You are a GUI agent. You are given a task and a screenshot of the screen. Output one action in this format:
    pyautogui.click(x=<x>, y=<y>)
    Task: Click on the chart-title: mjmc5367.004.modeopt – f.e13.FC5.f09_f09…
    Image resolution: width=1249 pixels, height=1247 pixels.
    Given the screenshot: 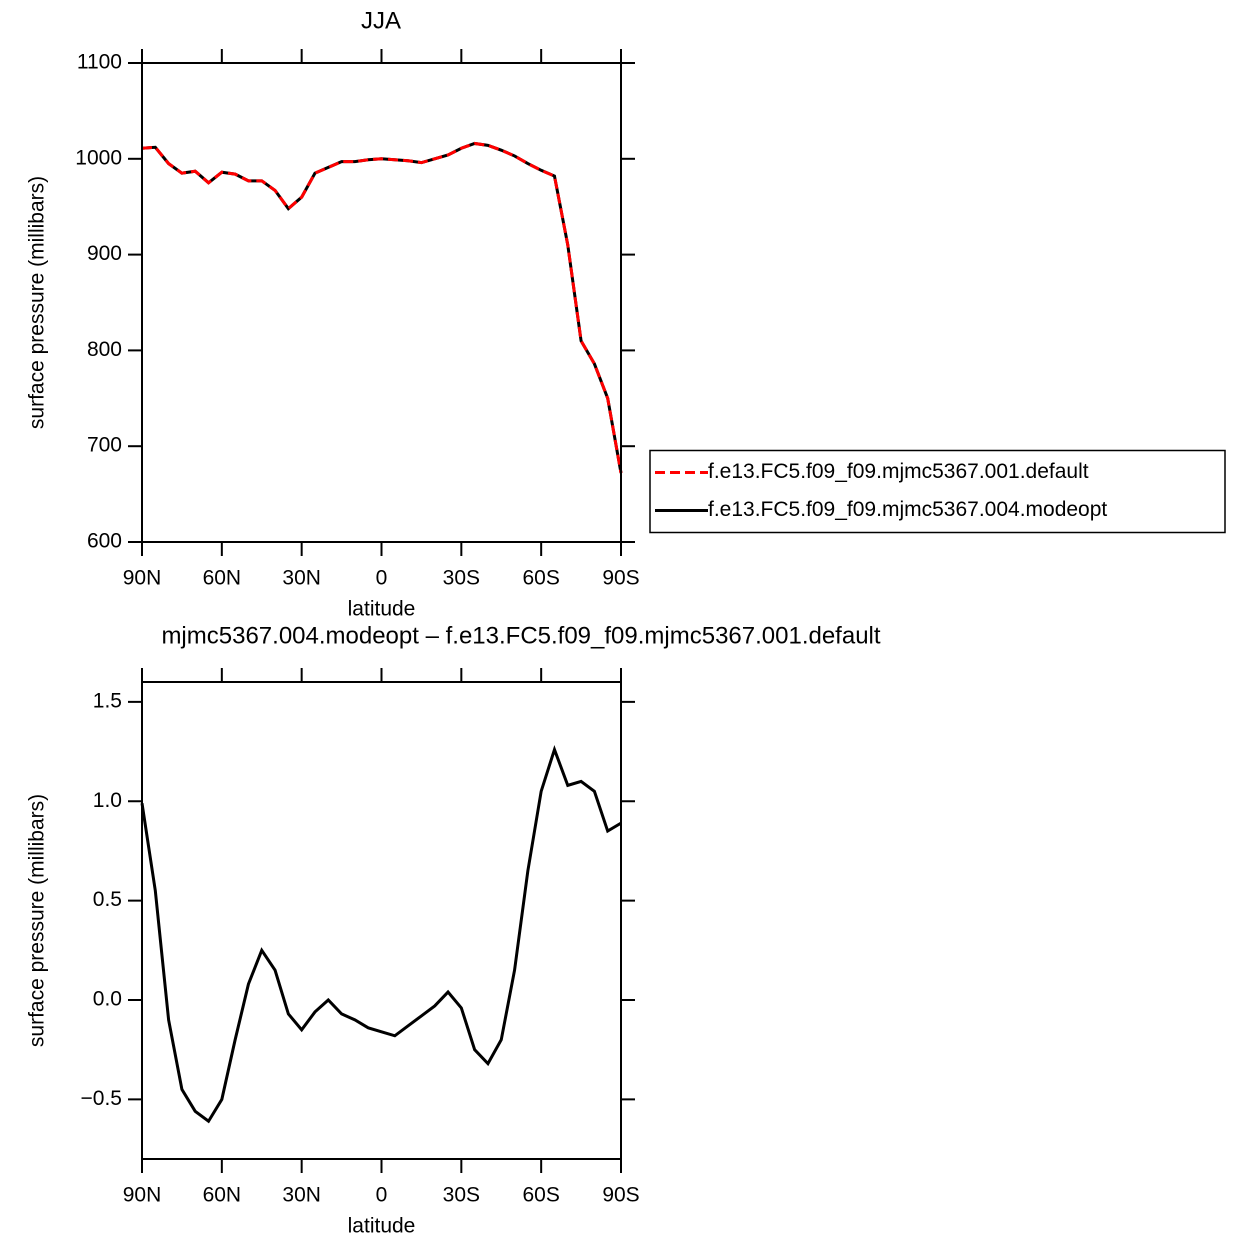 What is the action you would take?
    pyautogui.click(x=520, y=635)
    